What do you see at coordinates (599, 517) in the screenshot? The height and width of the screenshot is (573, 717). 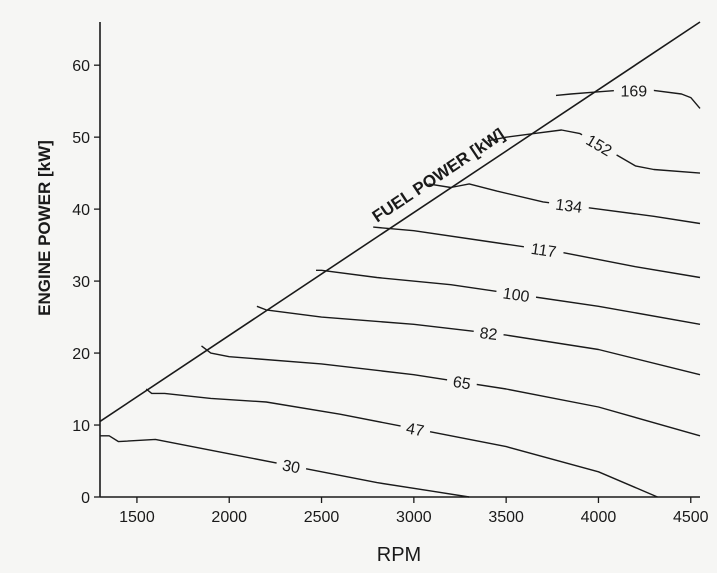 I see `x-tick-label: 4000` at bounding box center [599, 517].